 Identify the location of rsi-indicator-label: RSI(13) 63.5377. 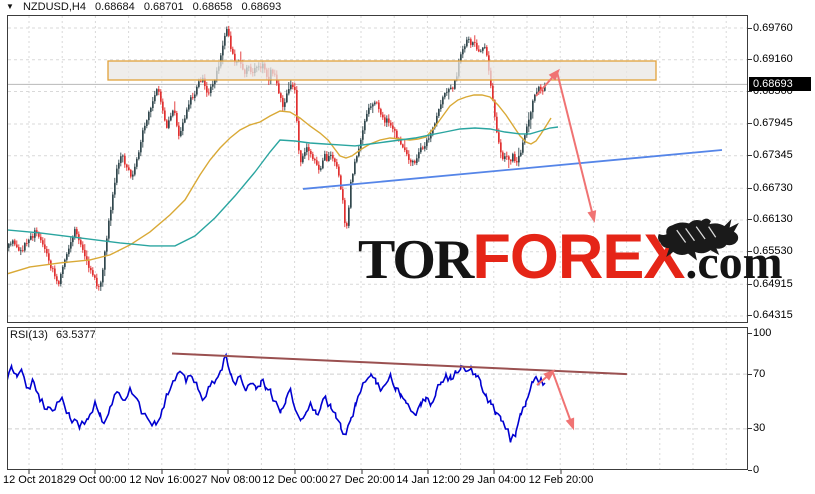
(55, 335).